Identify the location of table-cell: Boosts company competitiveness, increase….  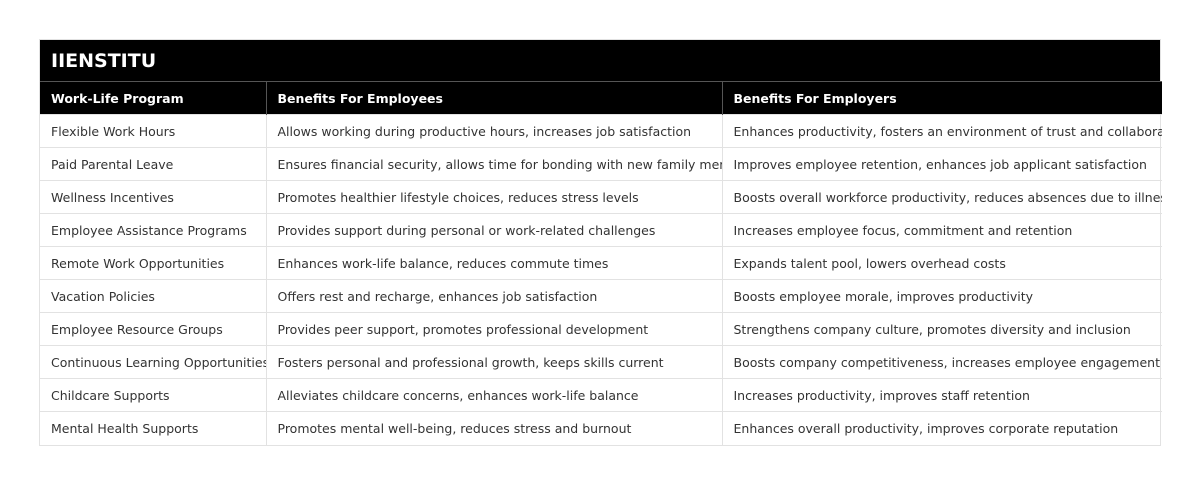
(941, 362).